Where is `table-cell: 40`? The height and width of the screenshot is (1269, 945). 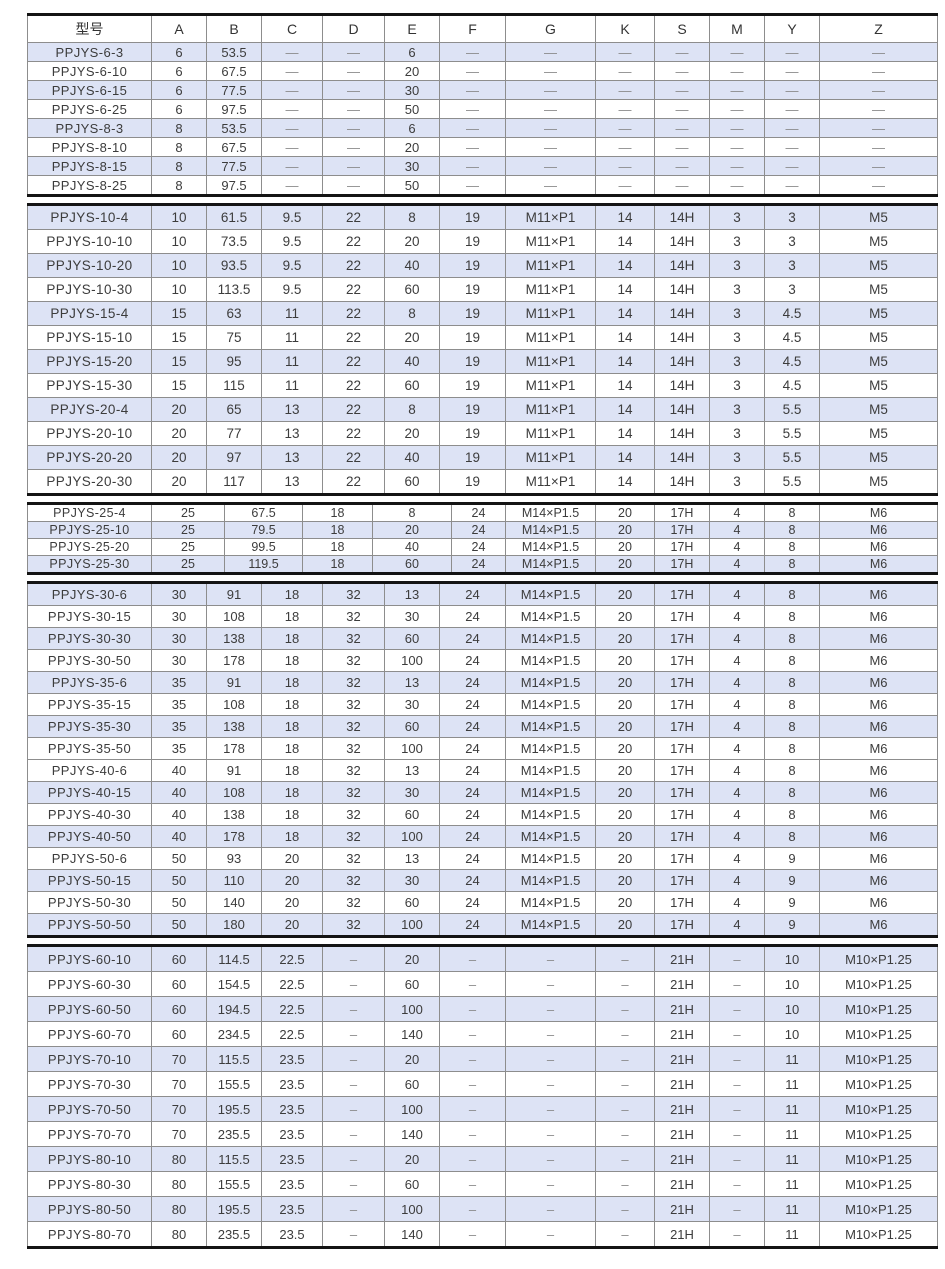
table-cell: 40 is located at coordinates (412, 265).